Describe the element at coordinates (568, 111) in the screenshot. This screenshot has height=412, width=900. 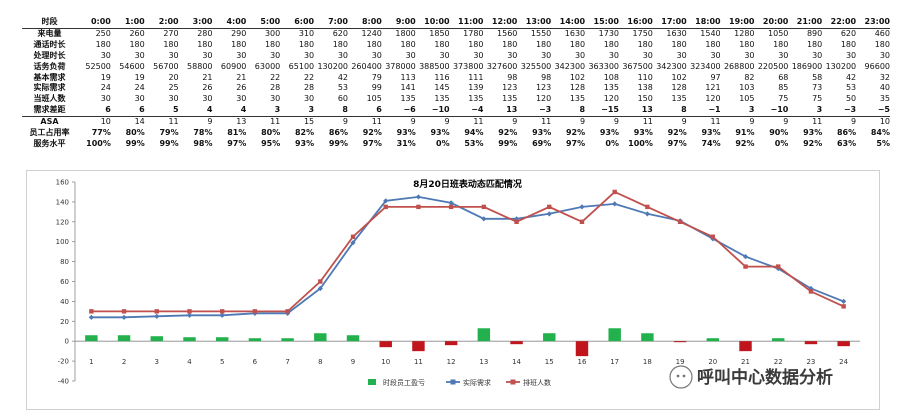
I see `table-cell: 8` at that location.